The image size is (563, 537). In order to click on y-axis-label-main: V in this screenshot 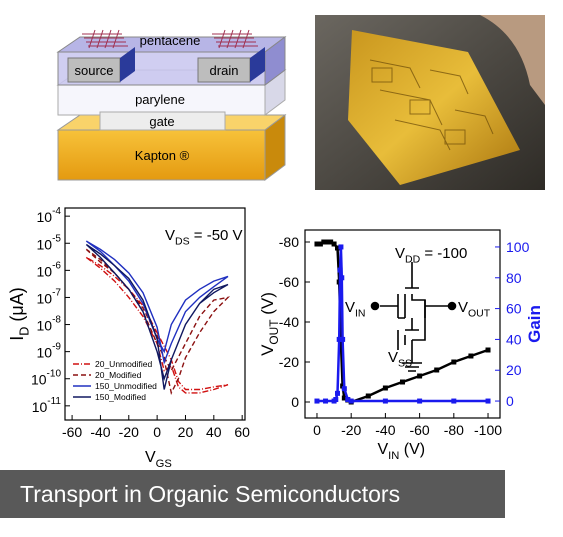, I will do `click(267, 350)`.